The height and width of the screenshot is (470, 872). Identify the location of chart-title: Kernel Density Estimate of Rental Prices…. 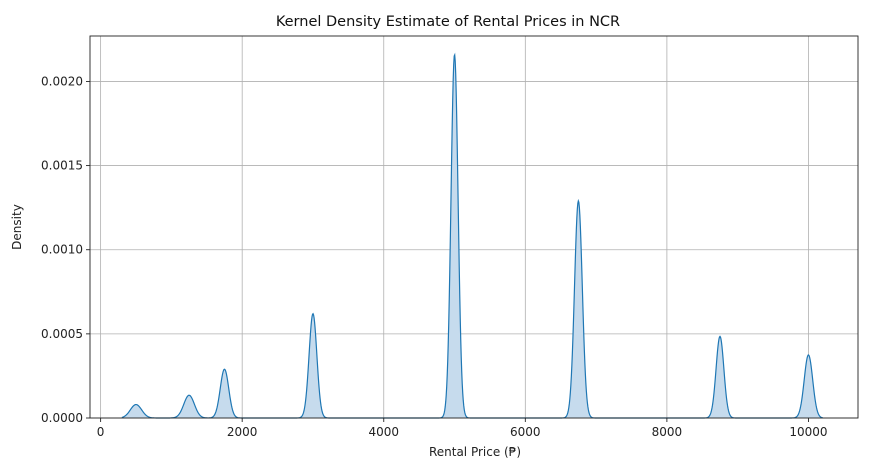
(448, 22).